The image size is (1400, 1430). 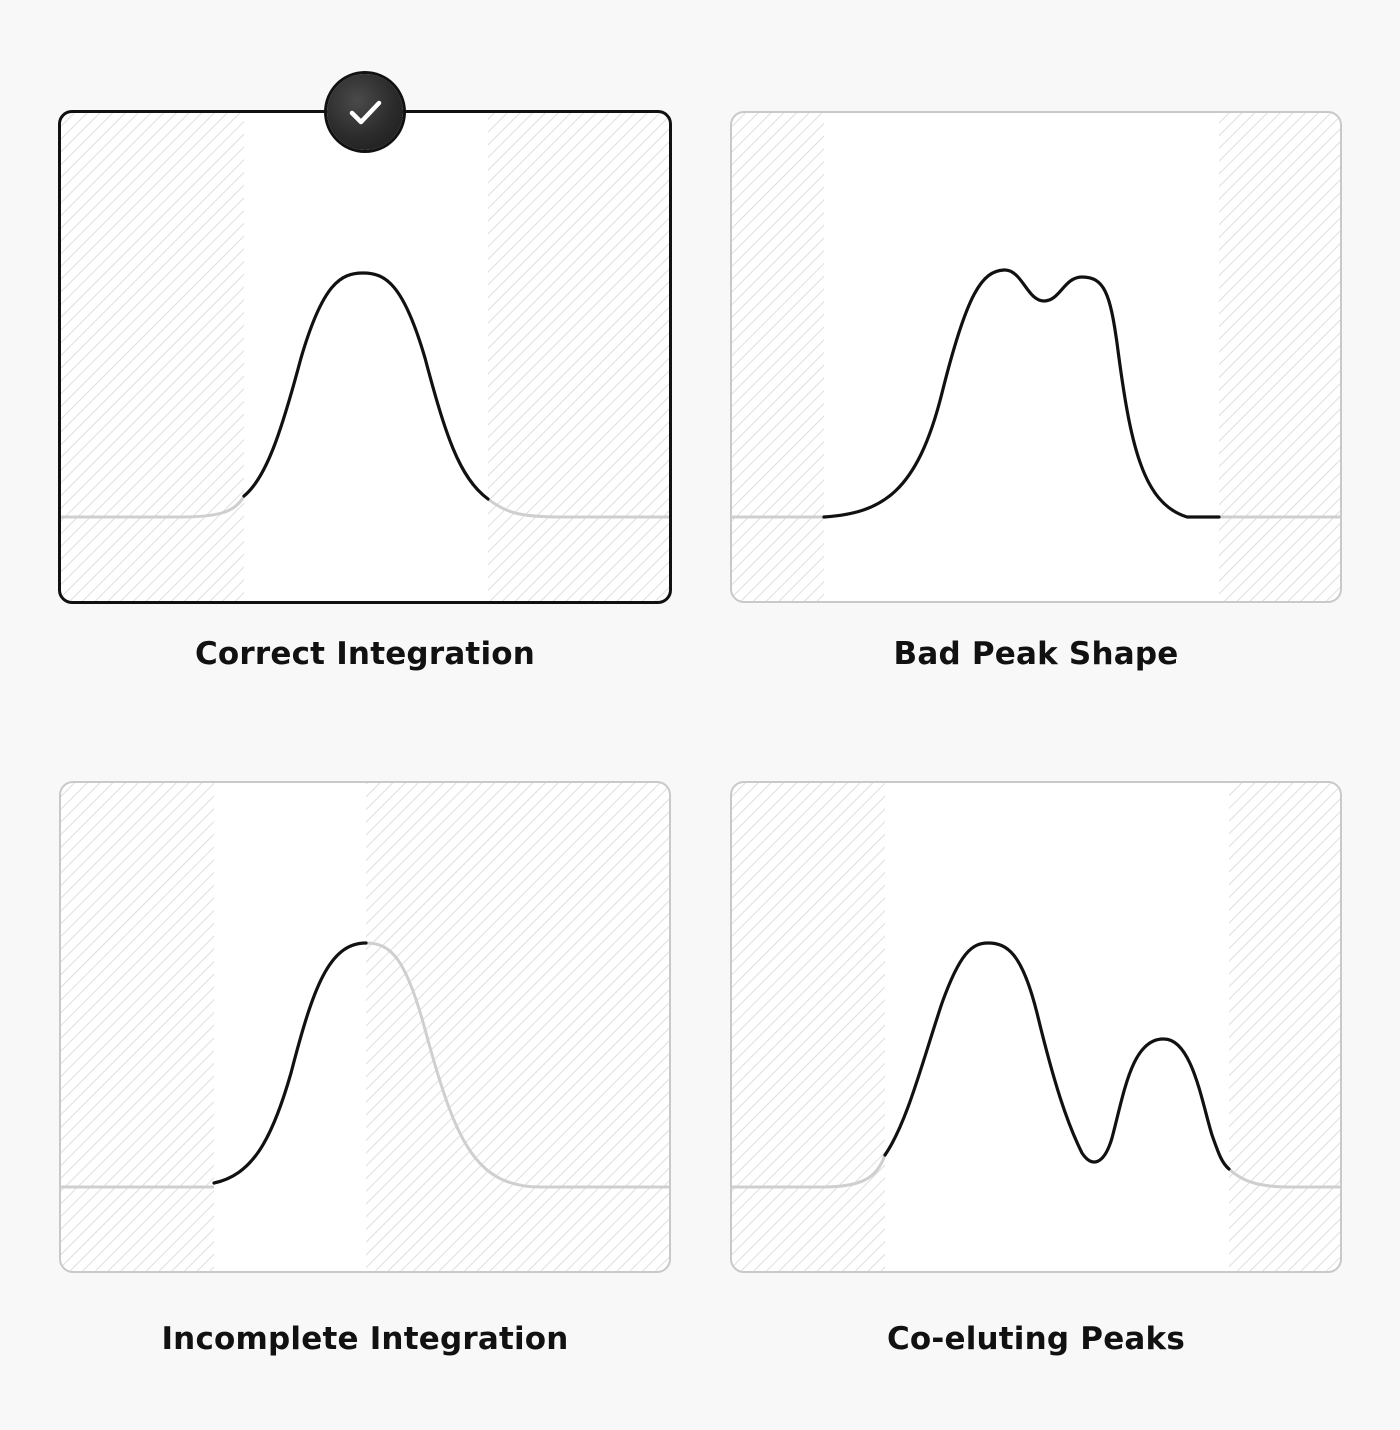 I want to click on caption-bad-peak-shape: Bad Peak Shape, so click(x=1036, y=654).